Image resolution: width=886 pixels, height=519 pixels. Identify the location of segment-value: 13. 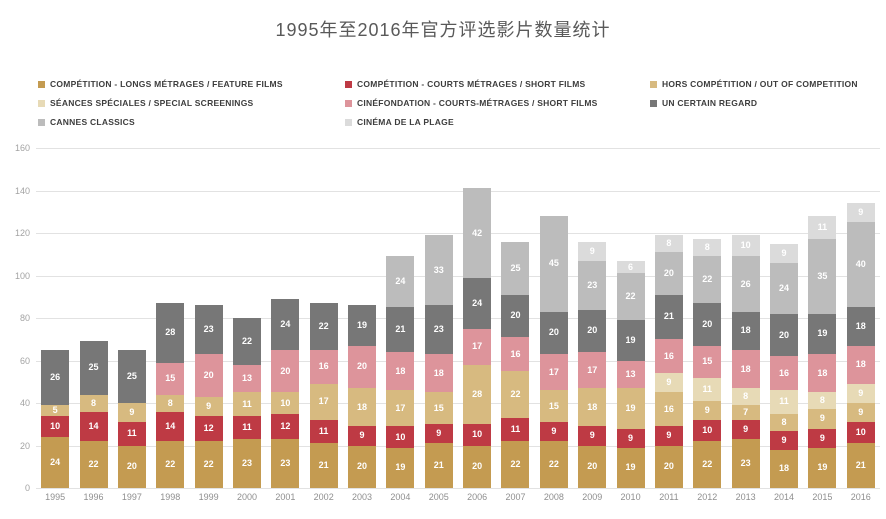
(246, 378).